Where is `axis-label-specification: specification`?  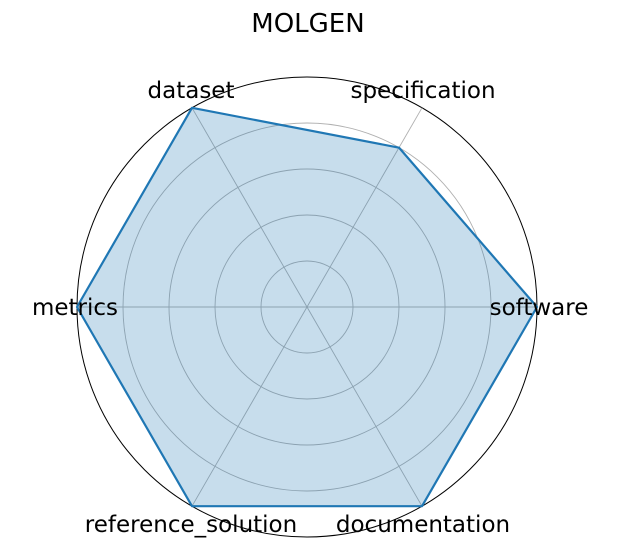
axis-label-specification: specification is located at coordinates (422, 91).